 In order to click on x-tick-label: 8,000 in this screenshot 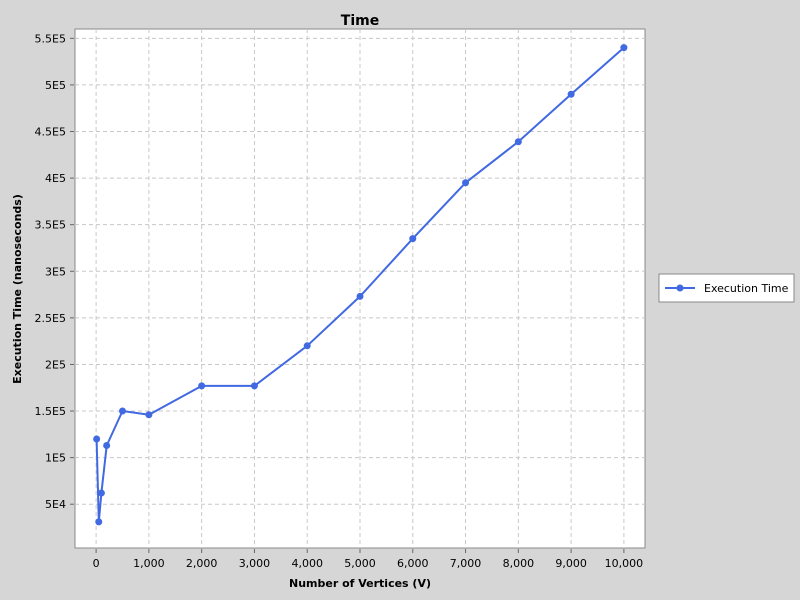, I will do `click(519, 563)`.